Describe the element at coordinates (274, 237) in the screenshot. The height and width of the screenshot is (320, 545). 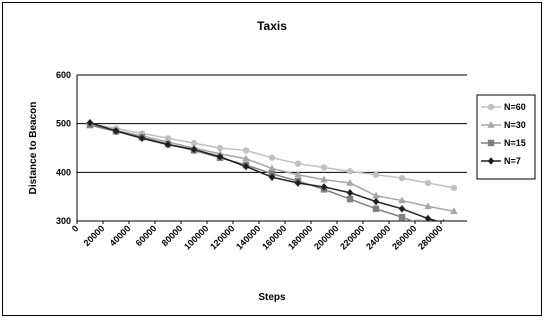
I see `x-tick-label: 160000` at that location.